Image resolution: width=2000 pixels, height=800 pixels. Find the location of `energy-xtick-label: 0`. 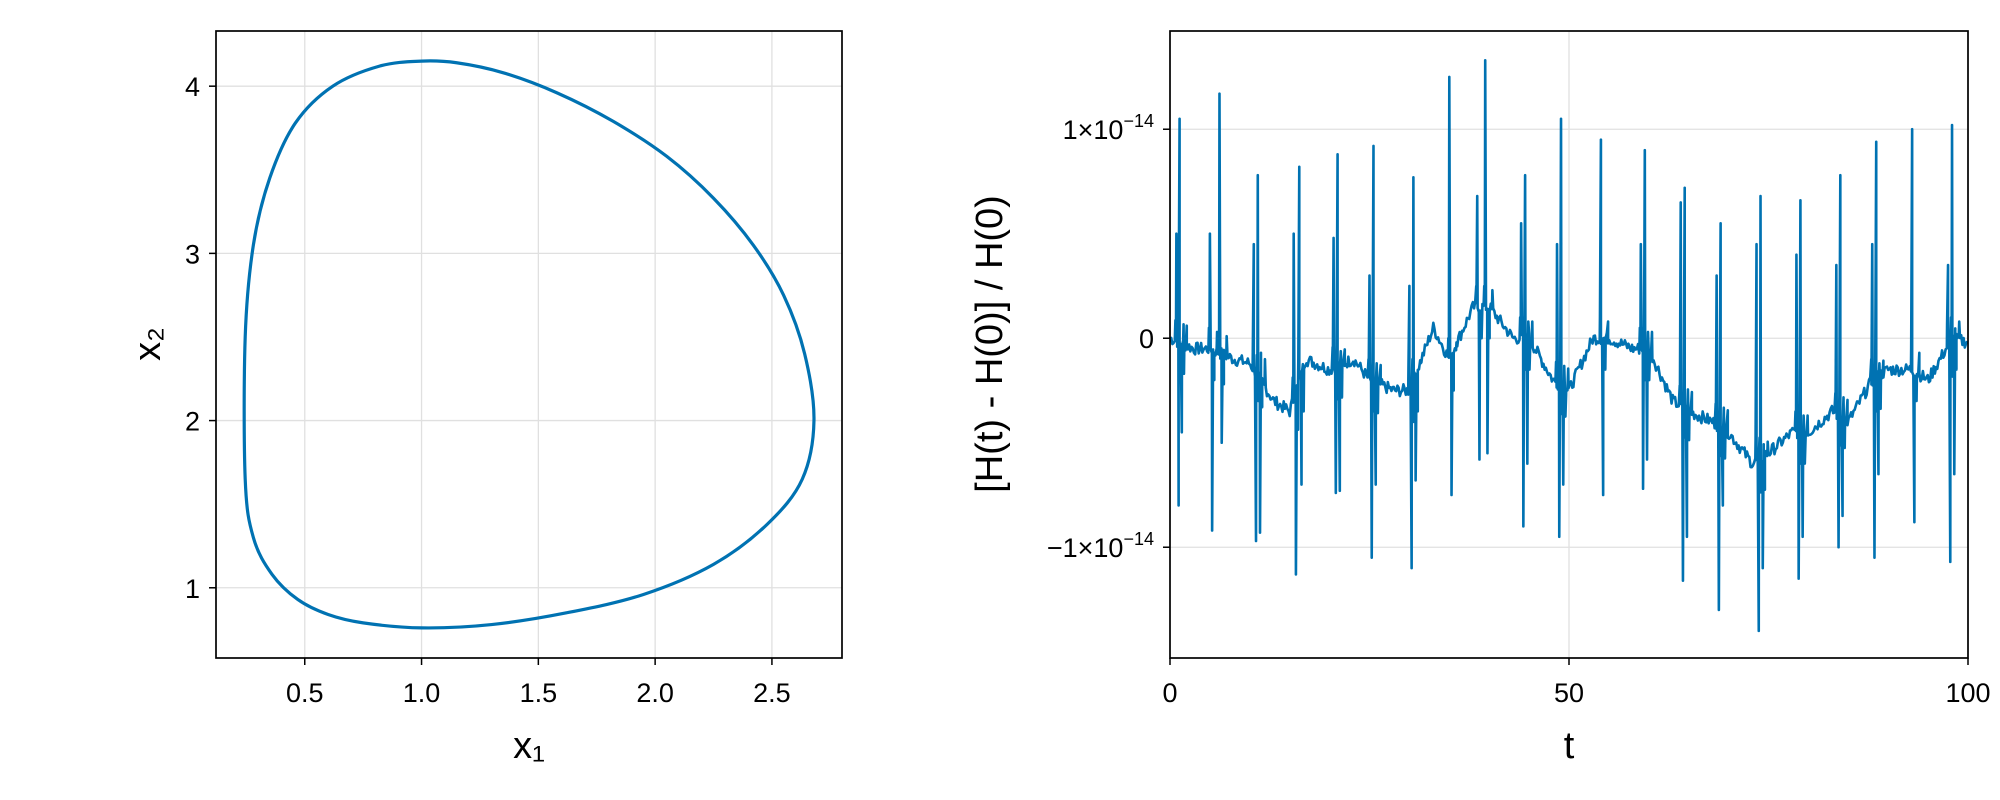

energy-xtick-label: 0 is located at coordinates (1169, 693).